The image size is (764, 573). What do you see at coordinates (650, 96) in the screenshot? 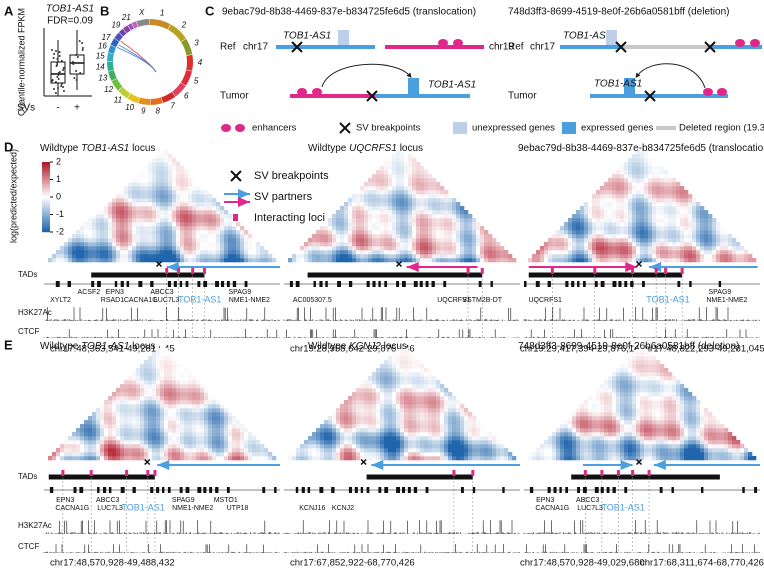
I see `sv-breakpoint` at bounding box center [650, 96].